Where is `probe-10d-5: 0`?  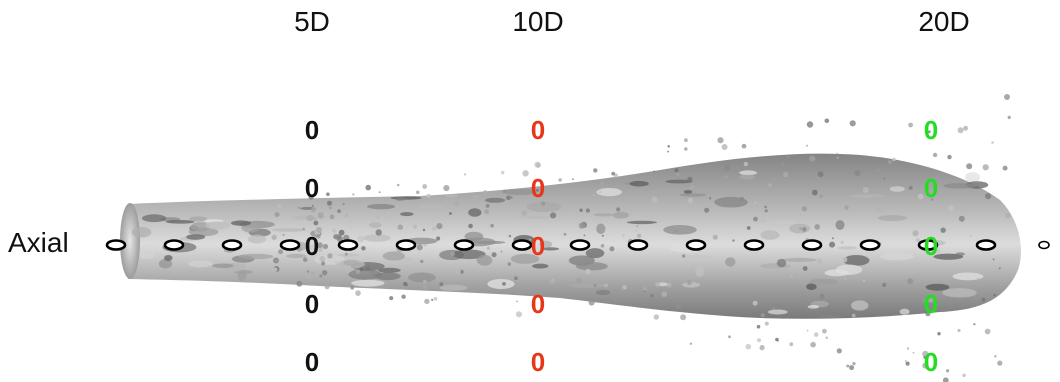 probe-10d-5: 0 is located at coordinates (538, 362).